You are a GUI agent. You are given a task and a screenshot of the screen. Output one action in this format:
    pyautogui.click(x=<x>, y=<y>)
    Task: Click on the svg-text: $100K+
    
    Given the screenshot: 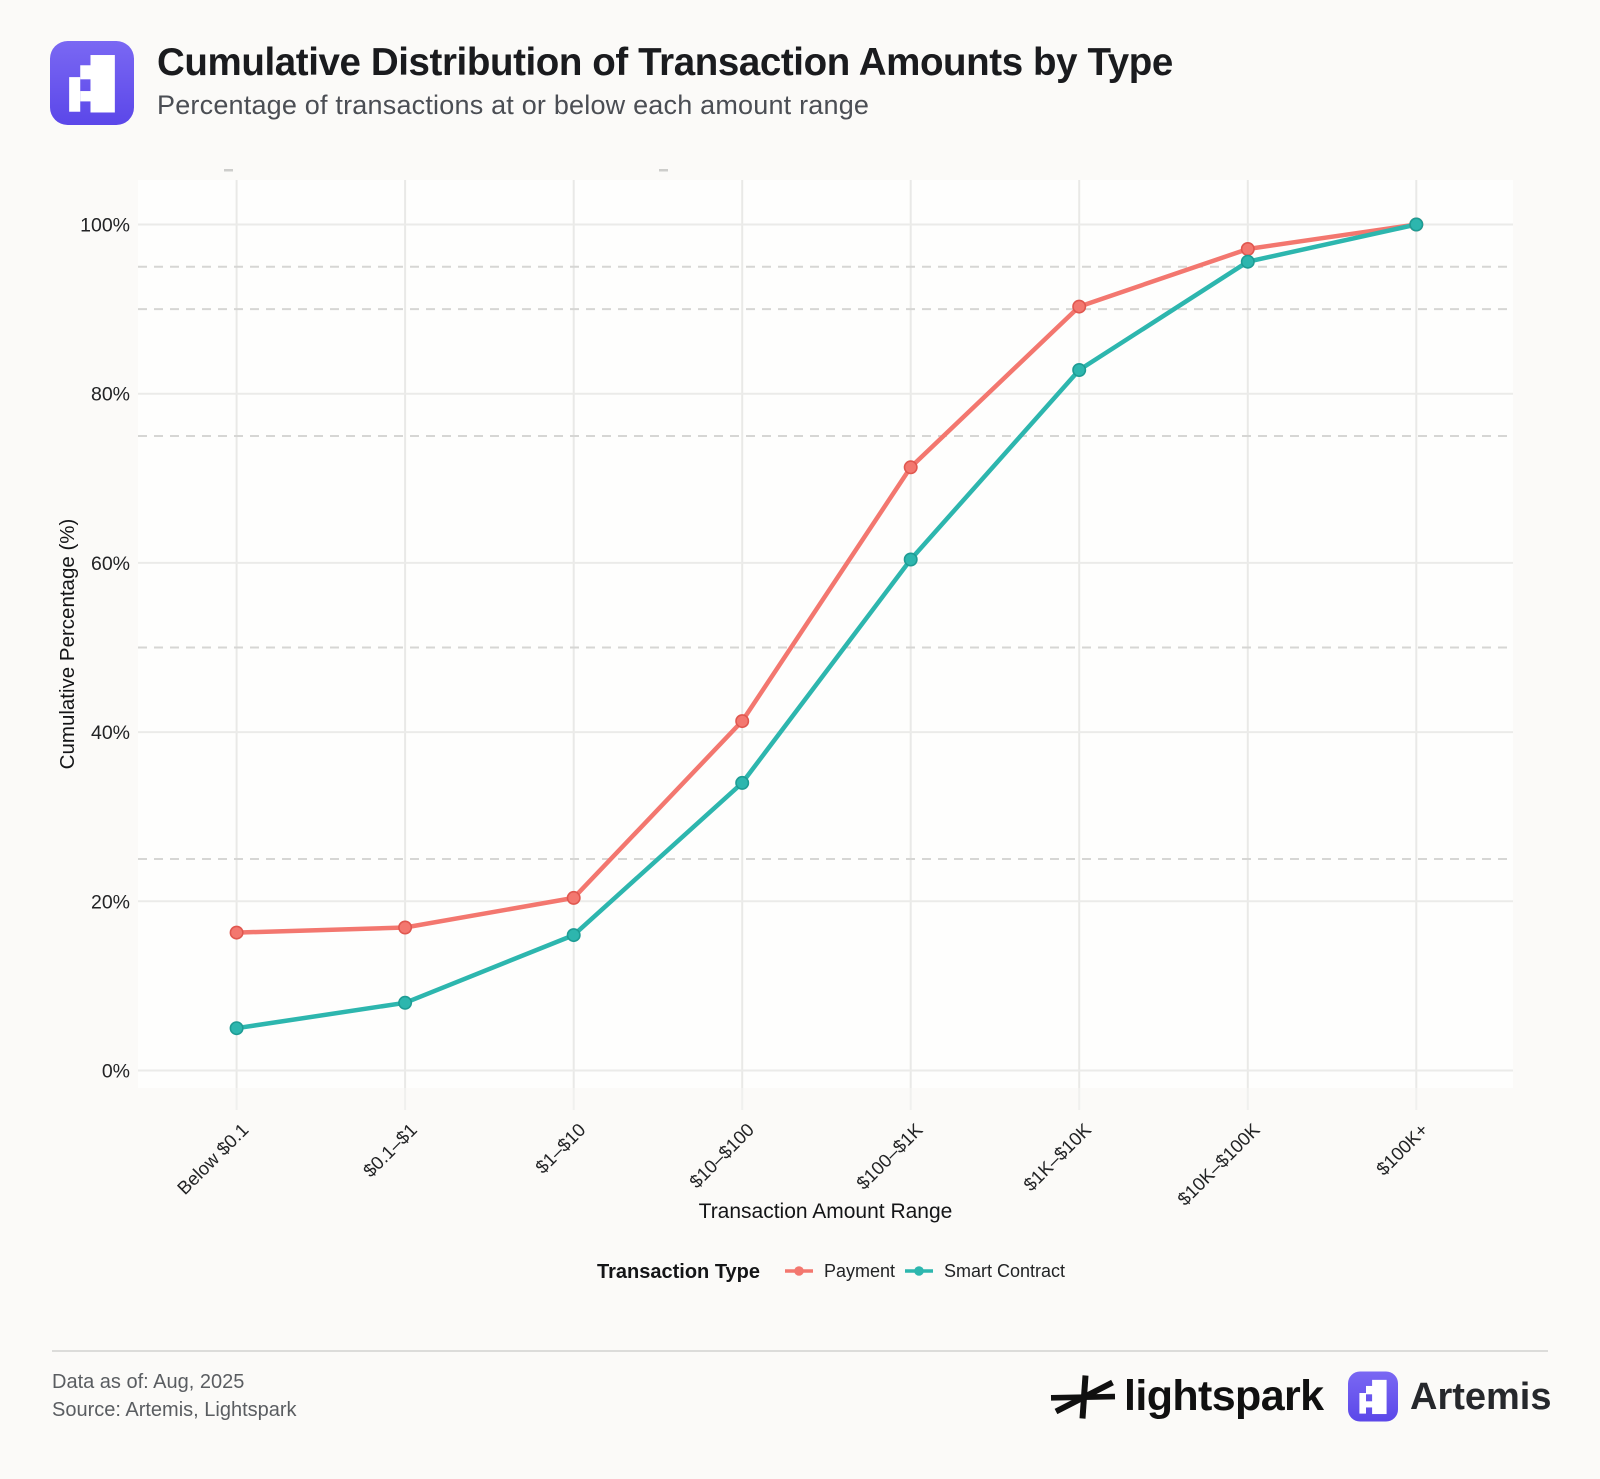 What is the action you would take?
    pyautogui.click(x=1402, y=1149)
    